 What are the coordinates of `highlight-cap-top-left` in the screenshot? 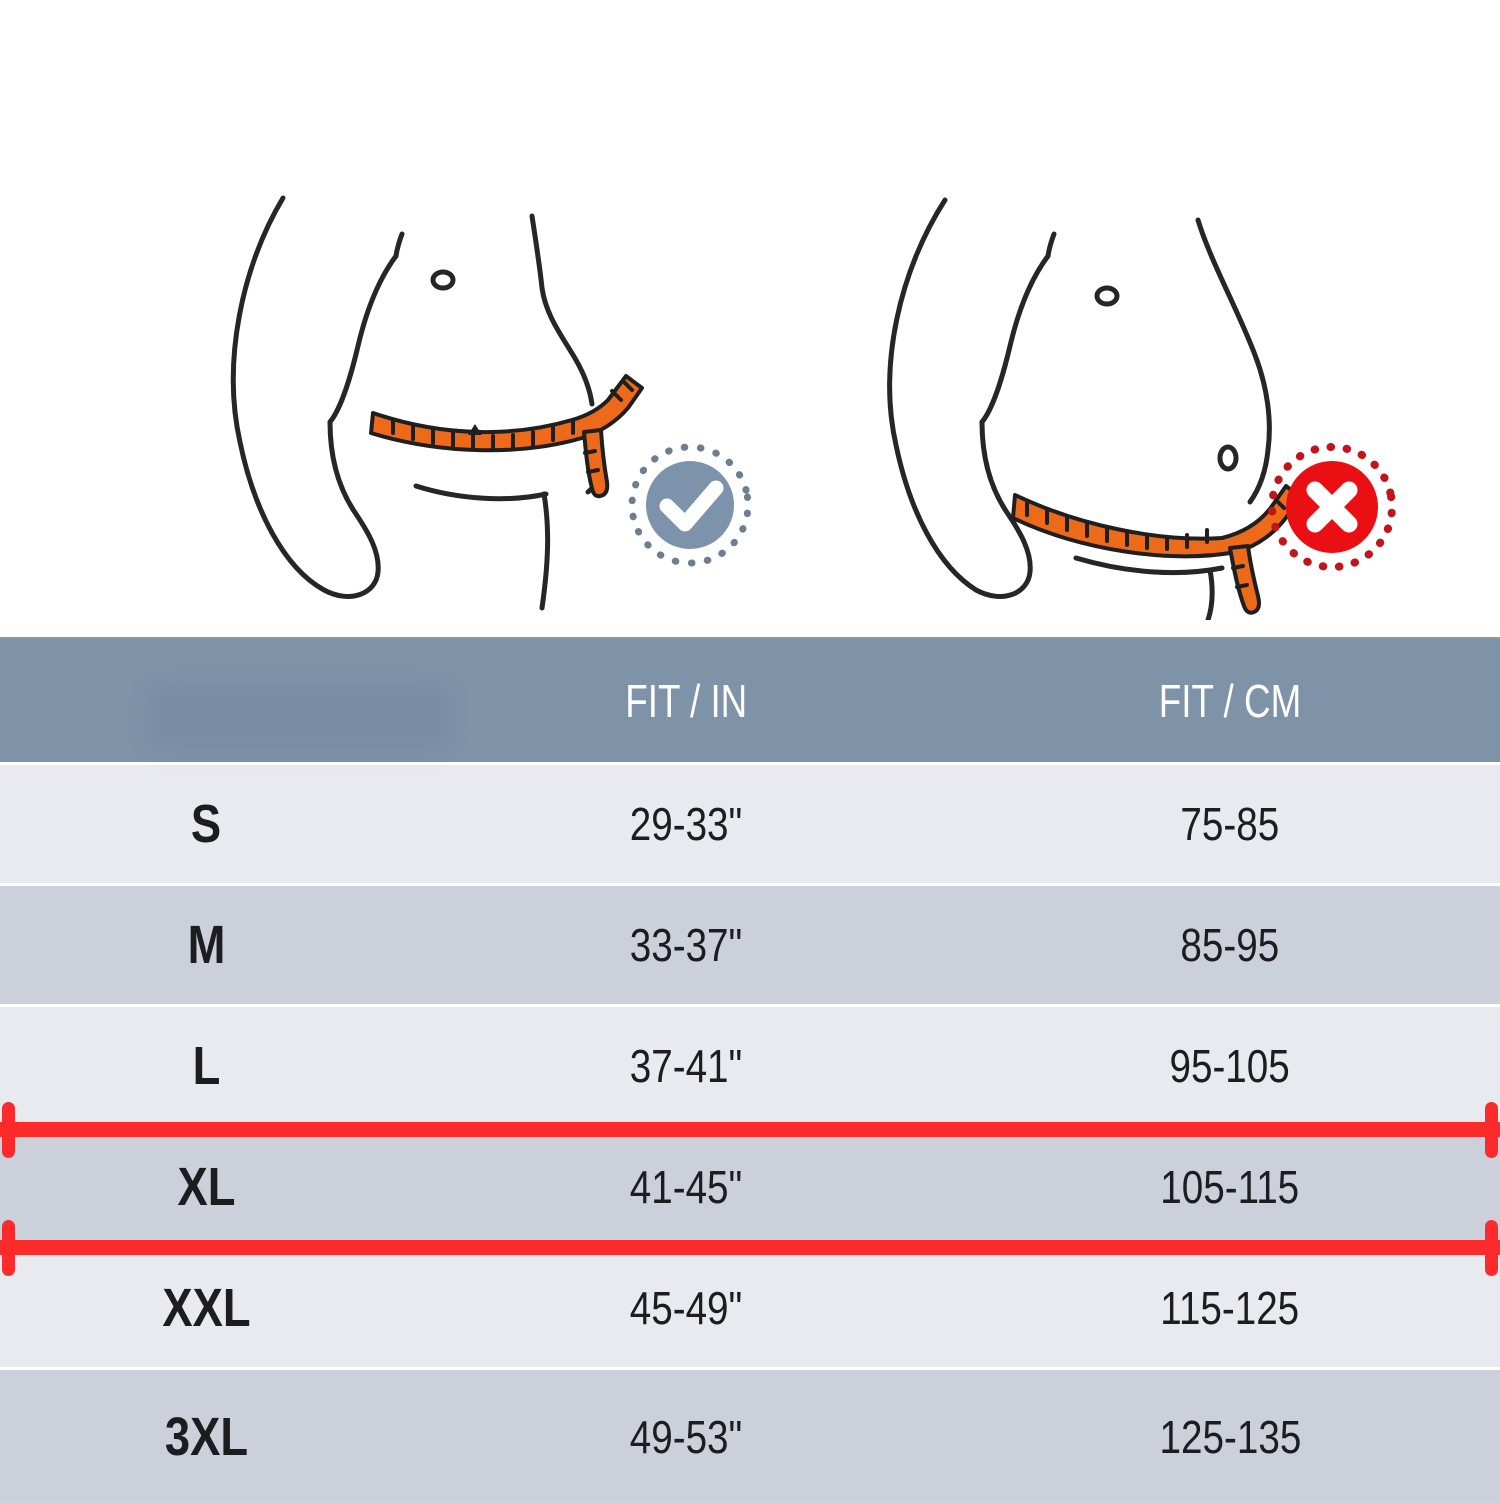 It's located at (8, 1130).